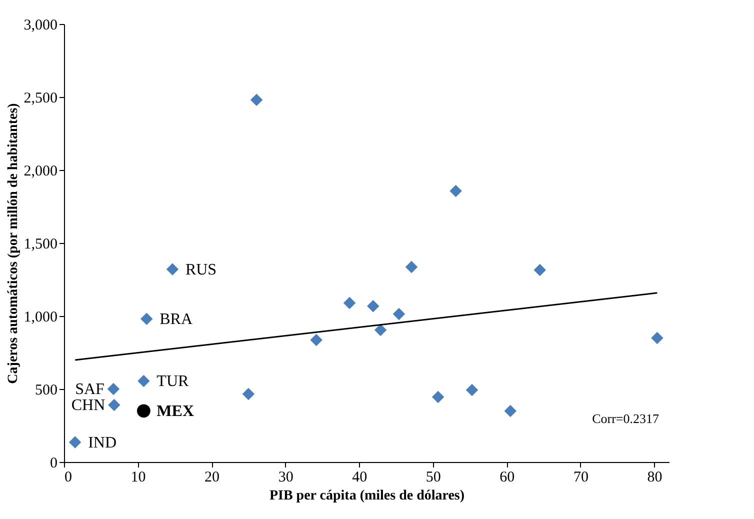 This screenshot has height=519, width=754. I want to click on x-tick-label: 20, so click(212, 478).